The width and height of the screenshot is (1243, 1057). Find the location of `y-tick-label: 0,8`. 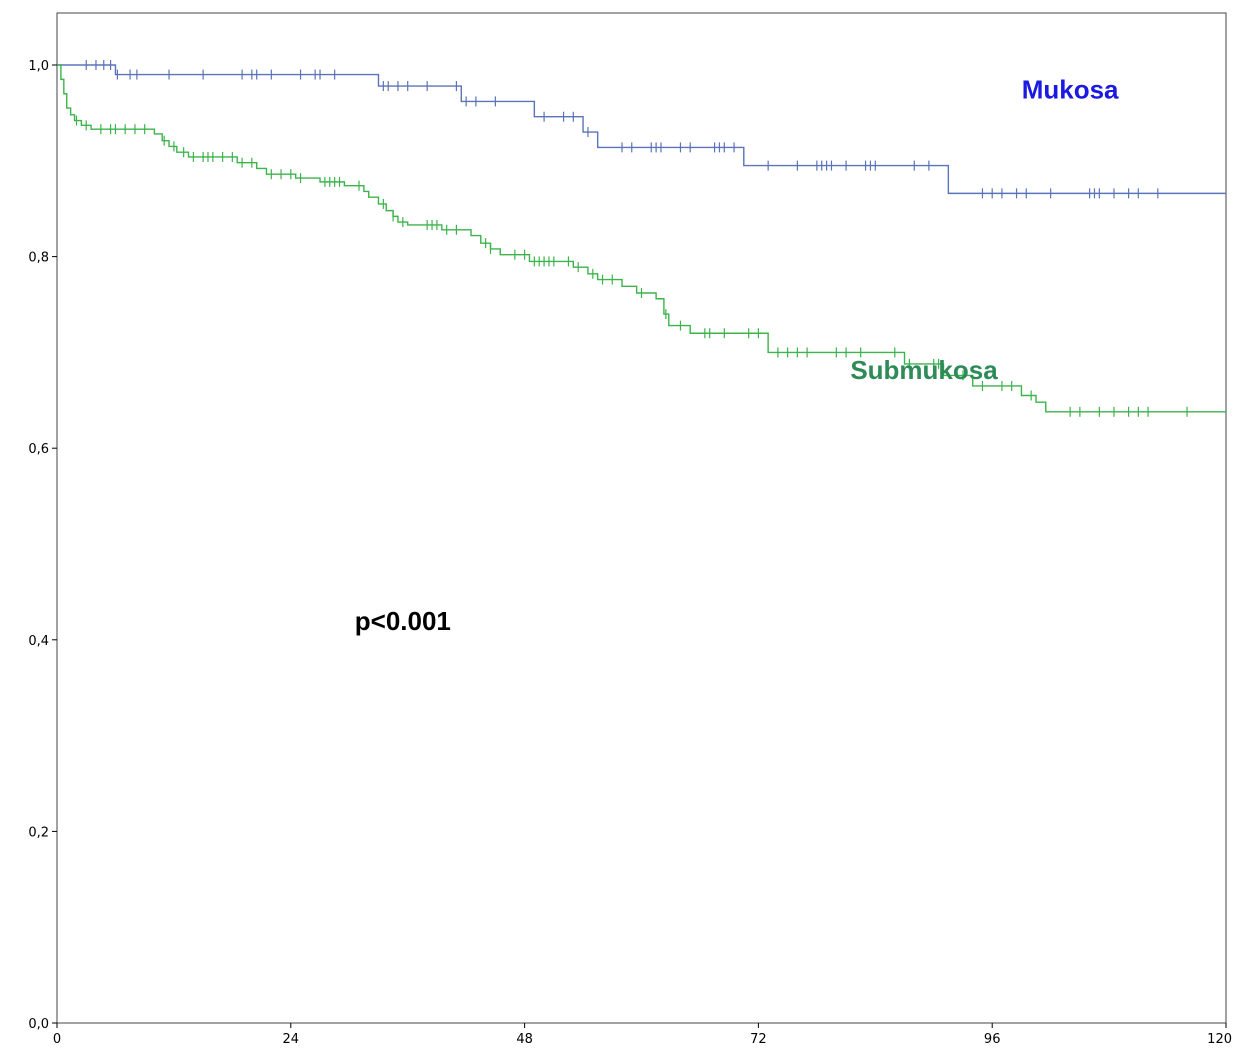

y-tick-label: 0,8 is located at coordinates (38, 258).